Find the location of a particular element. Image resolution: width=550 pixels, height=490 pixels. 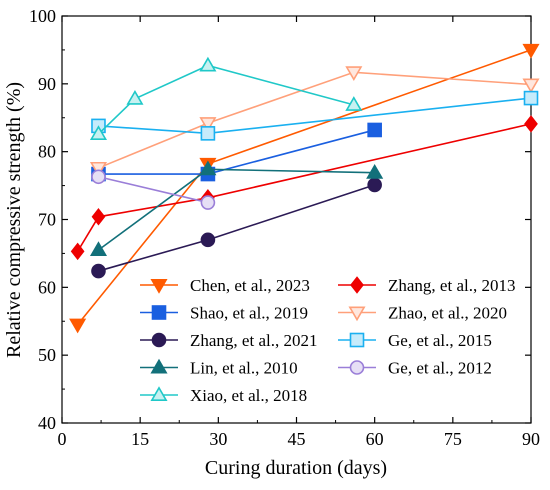

legend-item: Chen, et al., 2023 is located at coordinates (225, 285).